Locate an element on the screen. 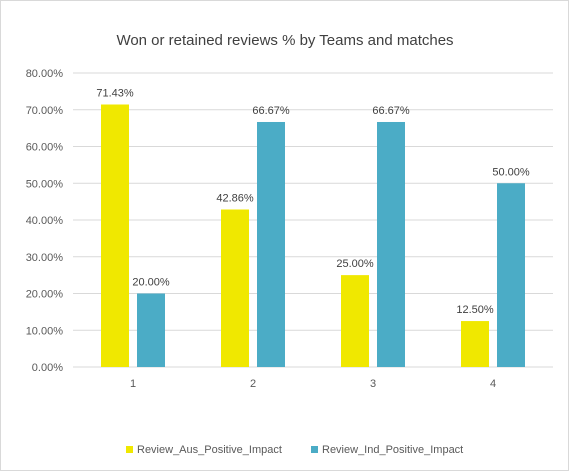 The height and width of the screenshot is (471, 569). y-tick-label: 40.00% is located at coordinates (45, 221).